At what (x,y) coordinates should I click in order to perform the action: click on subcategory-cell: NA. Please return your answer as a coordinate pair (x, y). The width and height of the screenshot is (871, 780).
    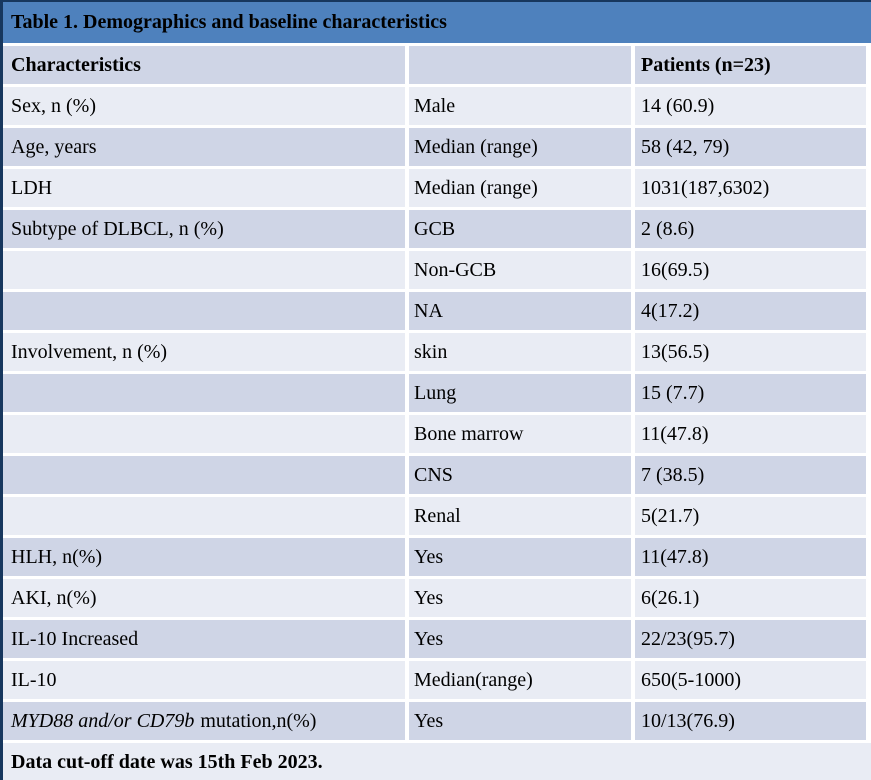
    Looking at the image, I should click on (520, 311).